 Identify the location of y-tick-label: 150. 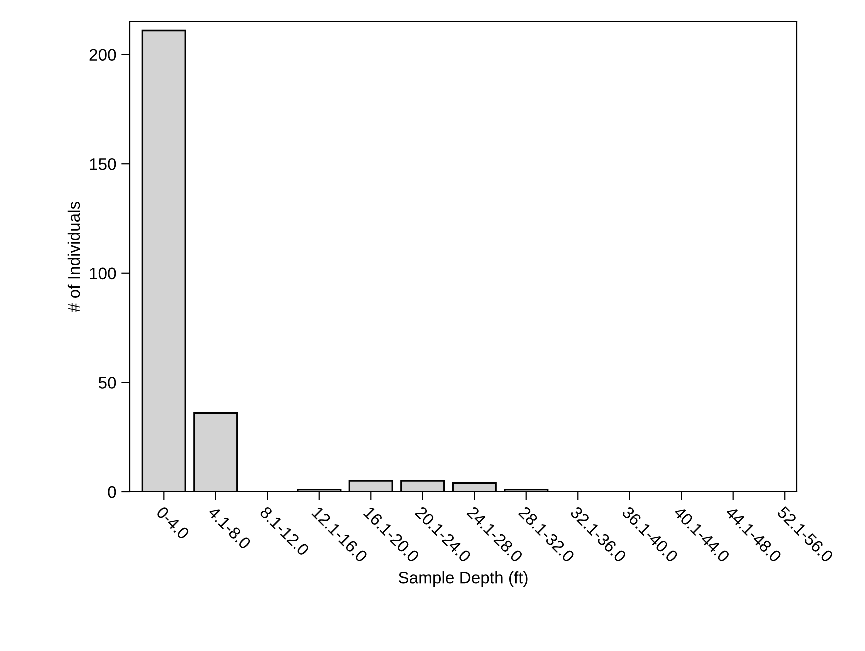
(103, 164).